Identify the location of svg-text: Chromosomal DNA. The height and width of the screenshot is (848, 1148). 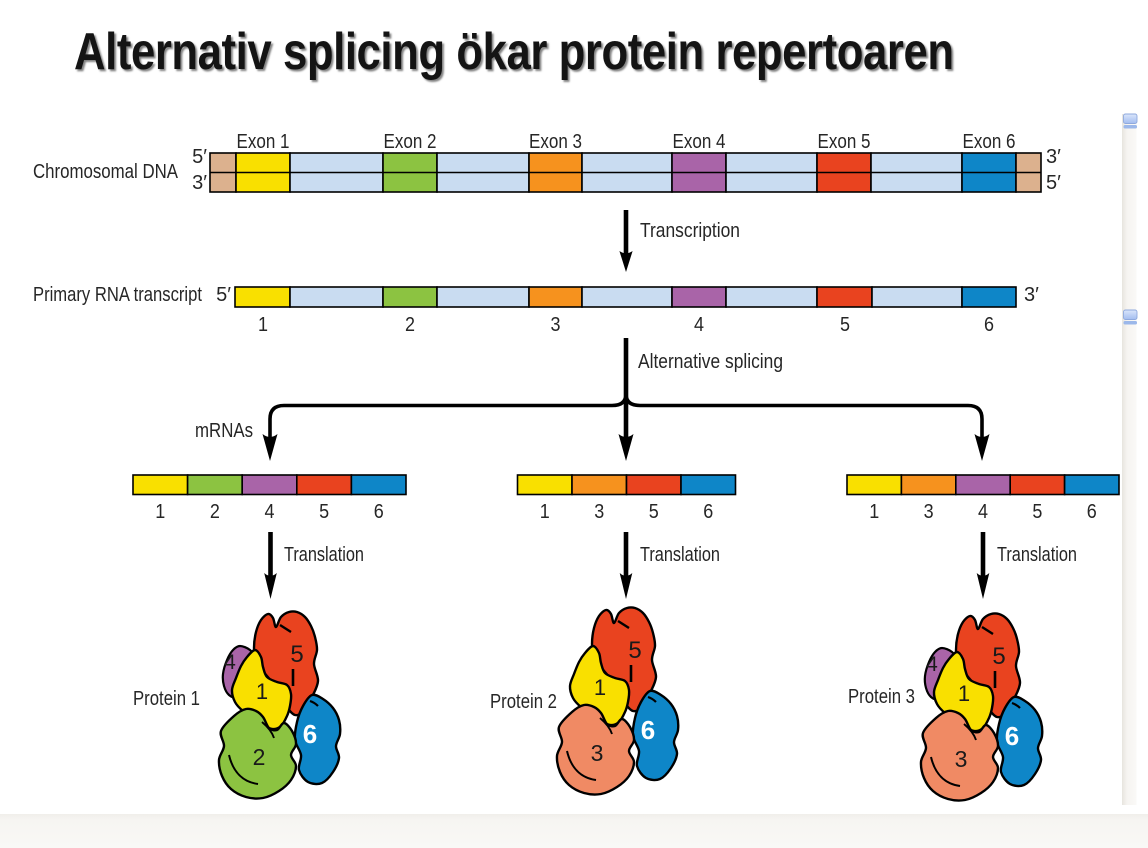
(105, 171).